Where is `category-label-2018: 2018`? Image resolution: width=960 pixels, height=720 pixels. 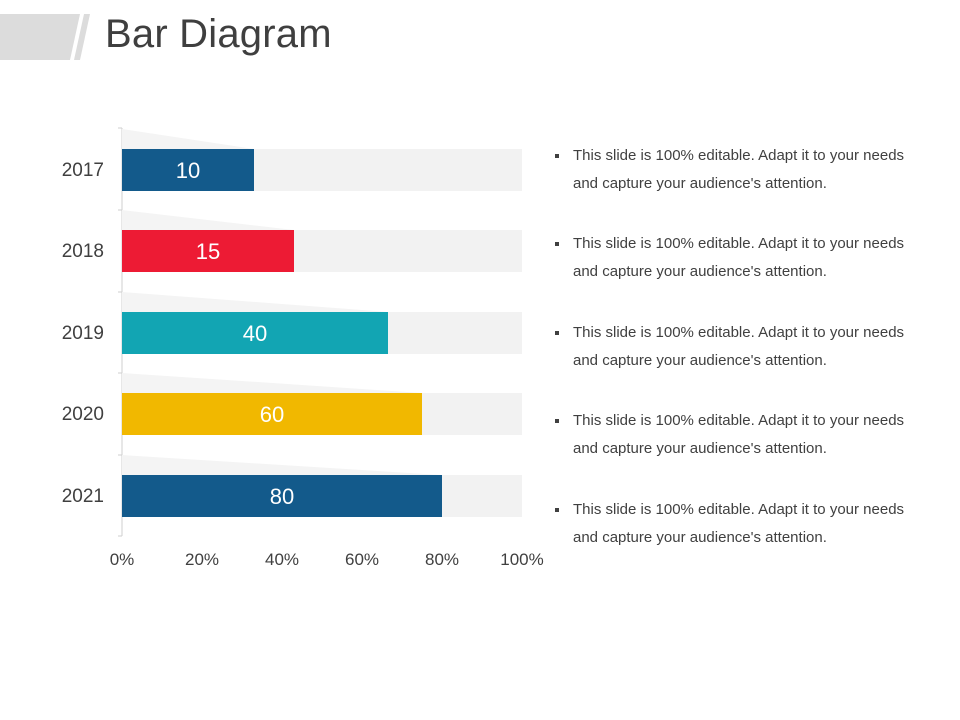
category-label-2018: 2018 is located at coordinates (83, 251).